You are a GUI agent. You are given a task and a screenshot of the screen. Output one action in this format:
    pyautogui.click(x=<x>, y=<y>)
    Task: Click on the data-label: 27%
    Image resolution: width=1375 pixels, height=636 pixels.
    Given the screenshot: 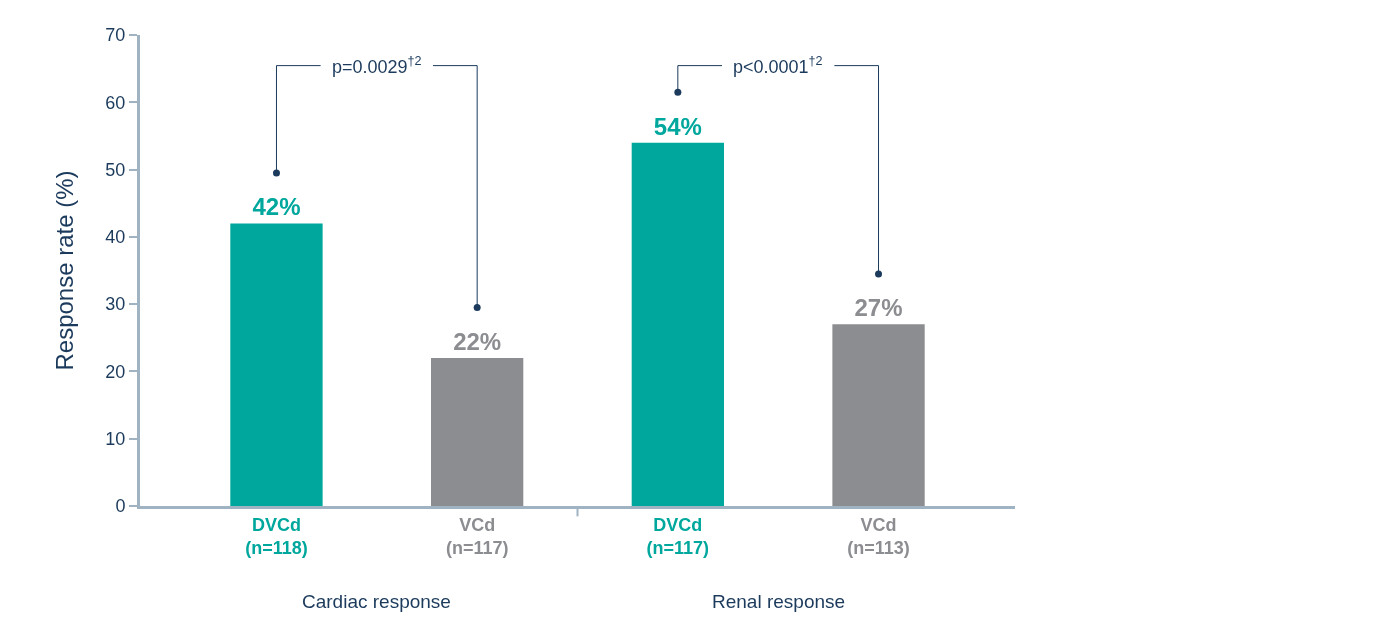 What is the action you would take?
    pyautogui.click(x=878, y=308)
    